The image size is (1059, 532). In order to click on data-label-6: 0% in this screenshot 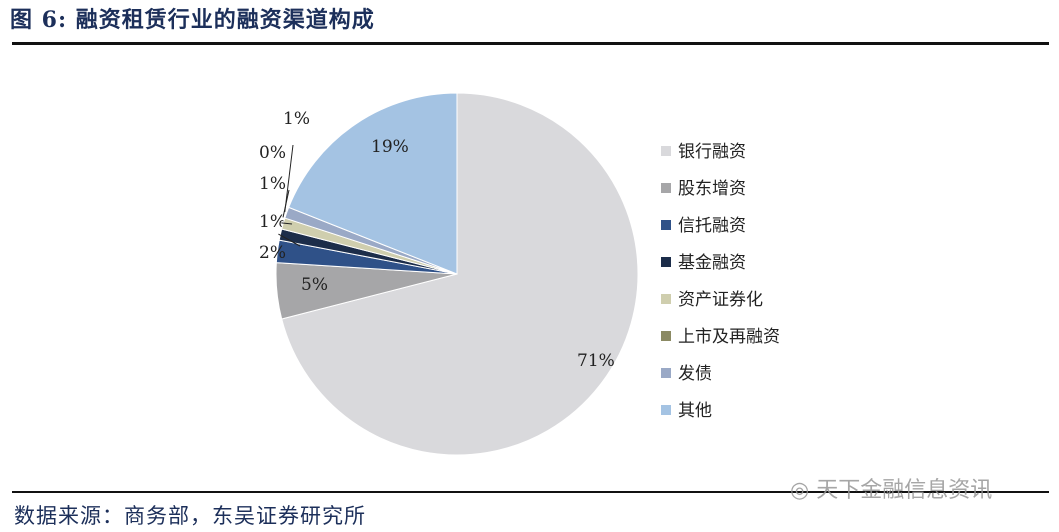, I will do `click(272, 153)`.